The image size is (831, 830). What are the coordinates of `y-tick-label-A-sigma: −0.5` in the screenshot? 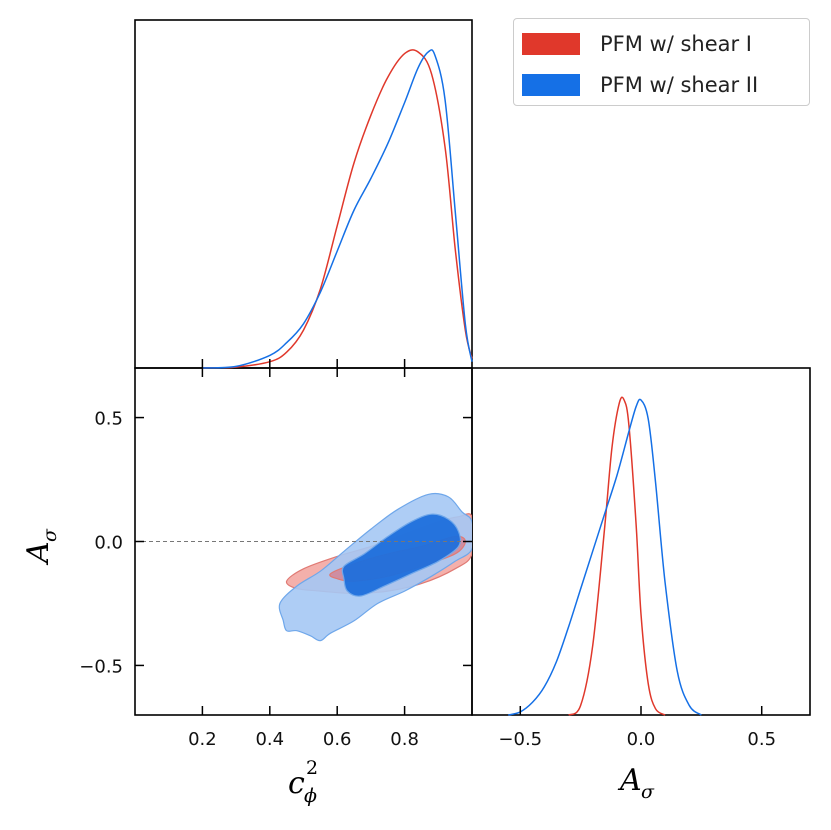 It's located at (101, 666).